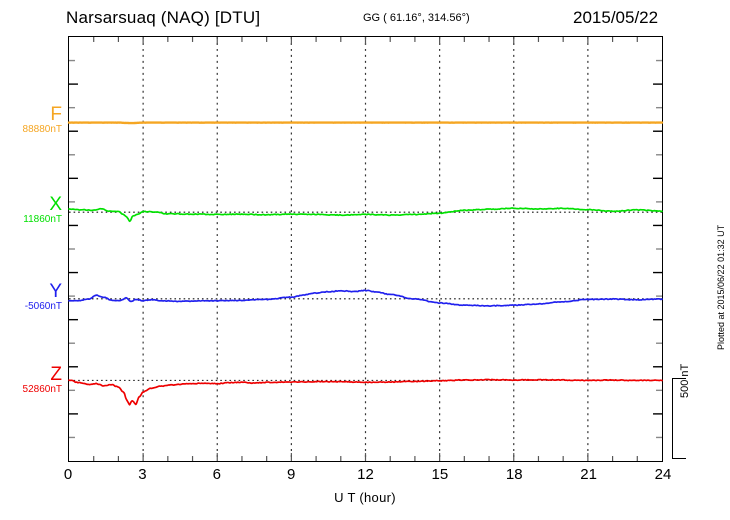 Image resolution: width=730 pixels, height=520 pixels. Describe the element at coordinates (721, 287) in the screenshot. I see `plotted-at-timestamp: Plotted at 2015/06/22 01:32 UT` at that location.